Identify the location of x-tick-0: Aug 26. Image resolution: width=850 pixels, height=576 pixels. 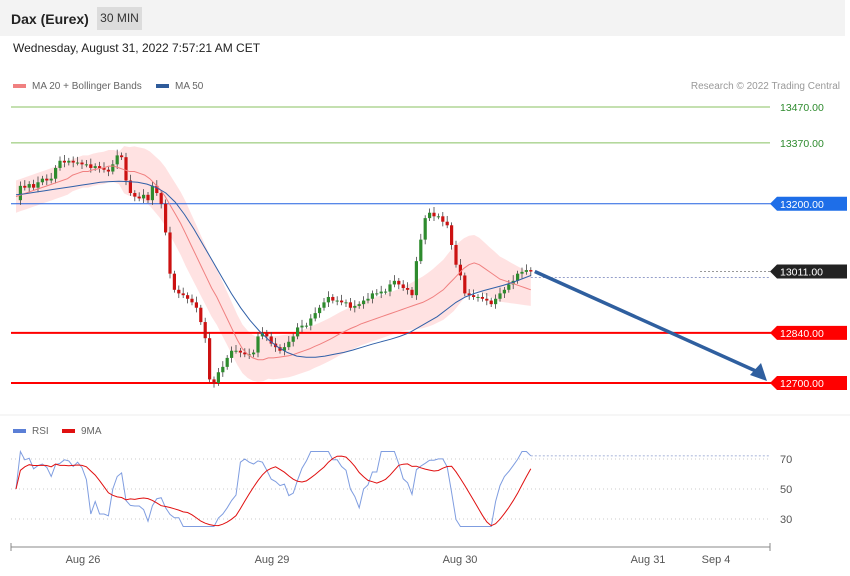
(83, 560).